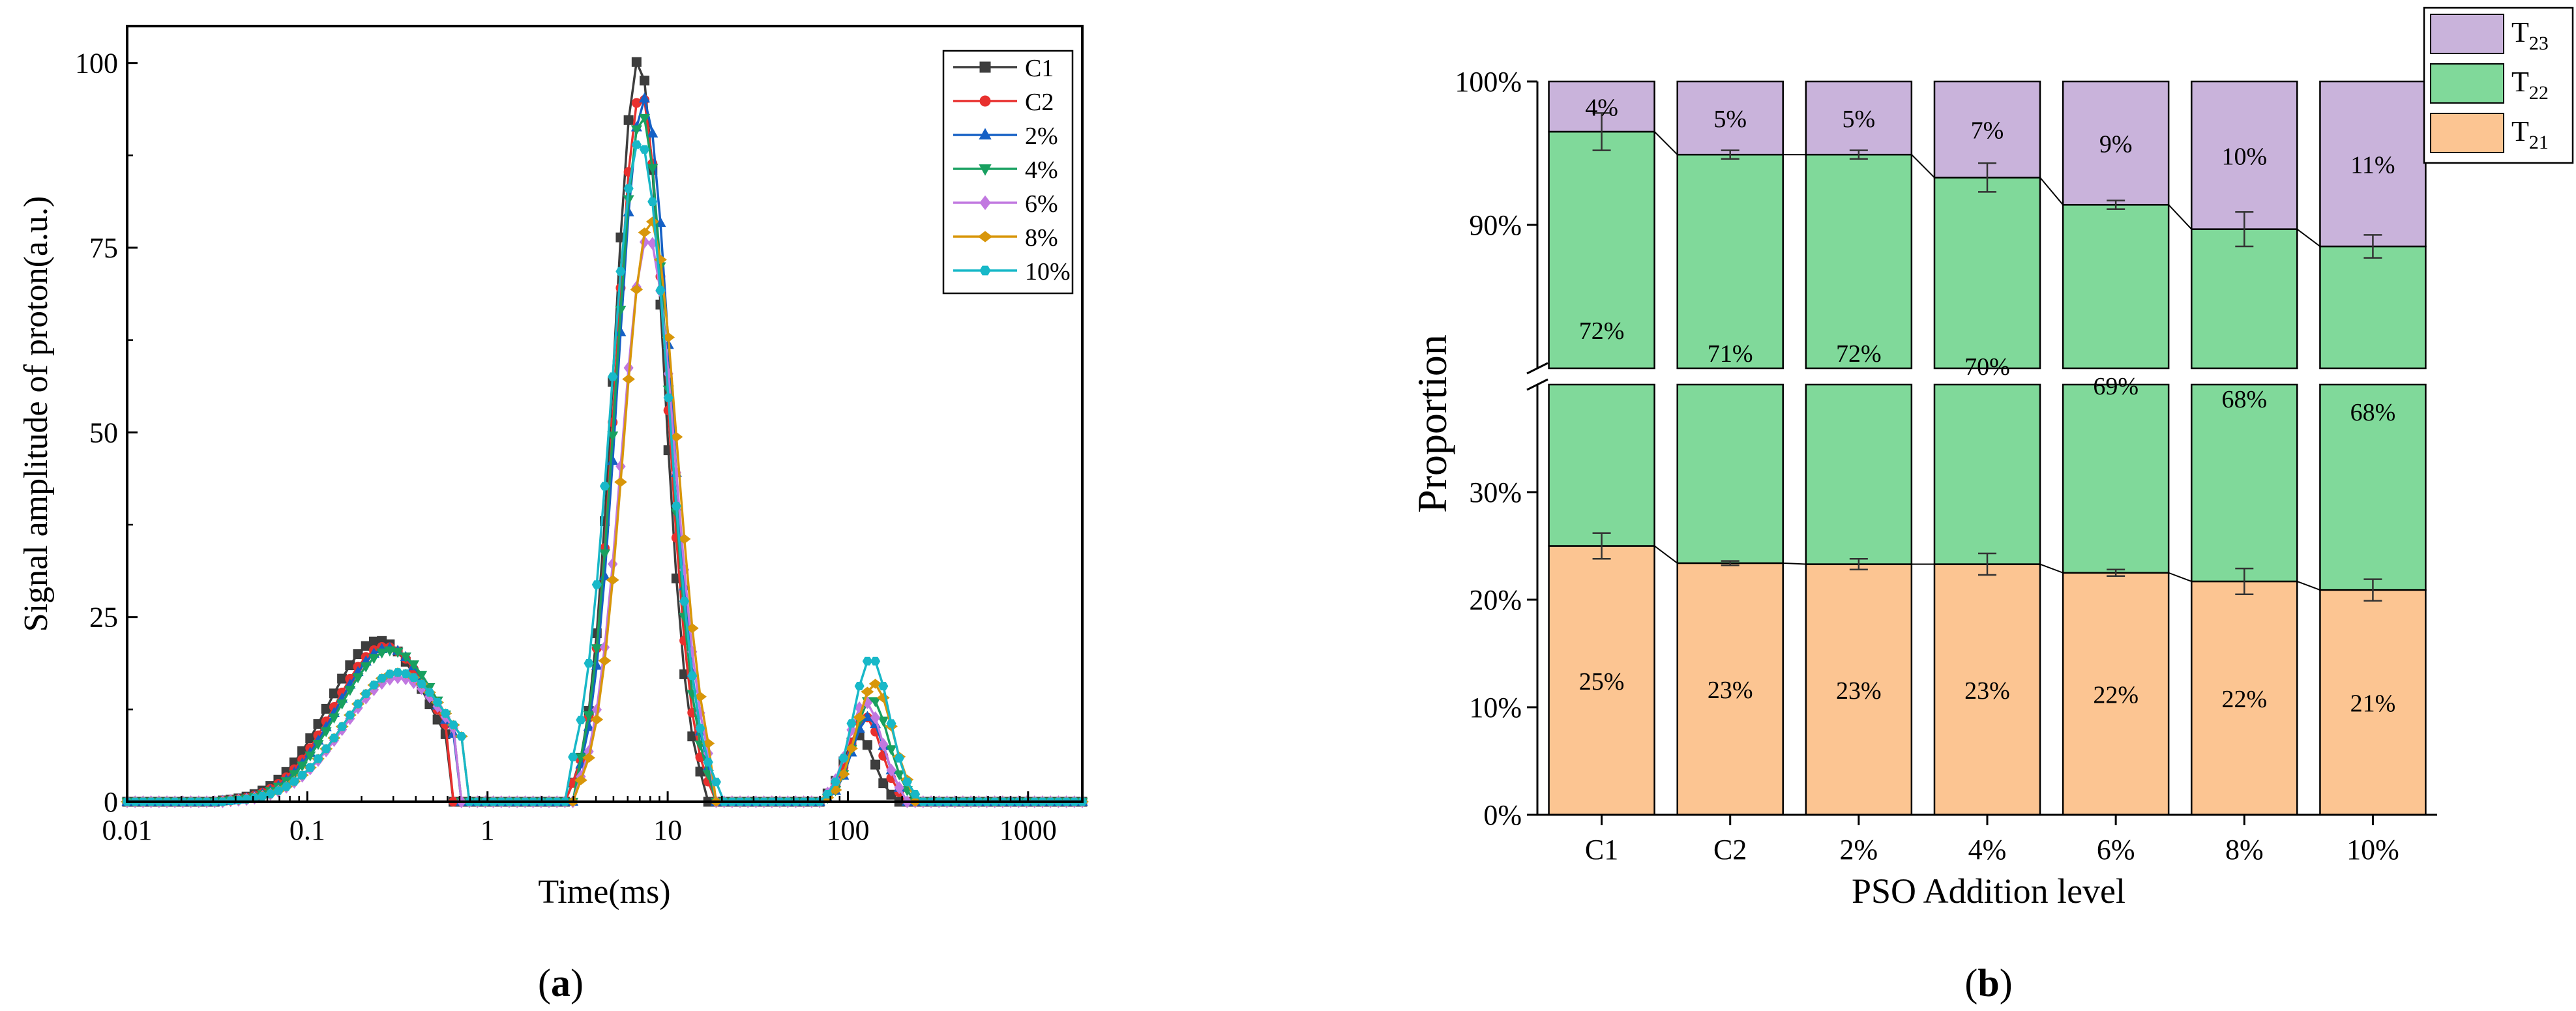  I want to click on legend-label-4%: 4%, so click(1041, 170).